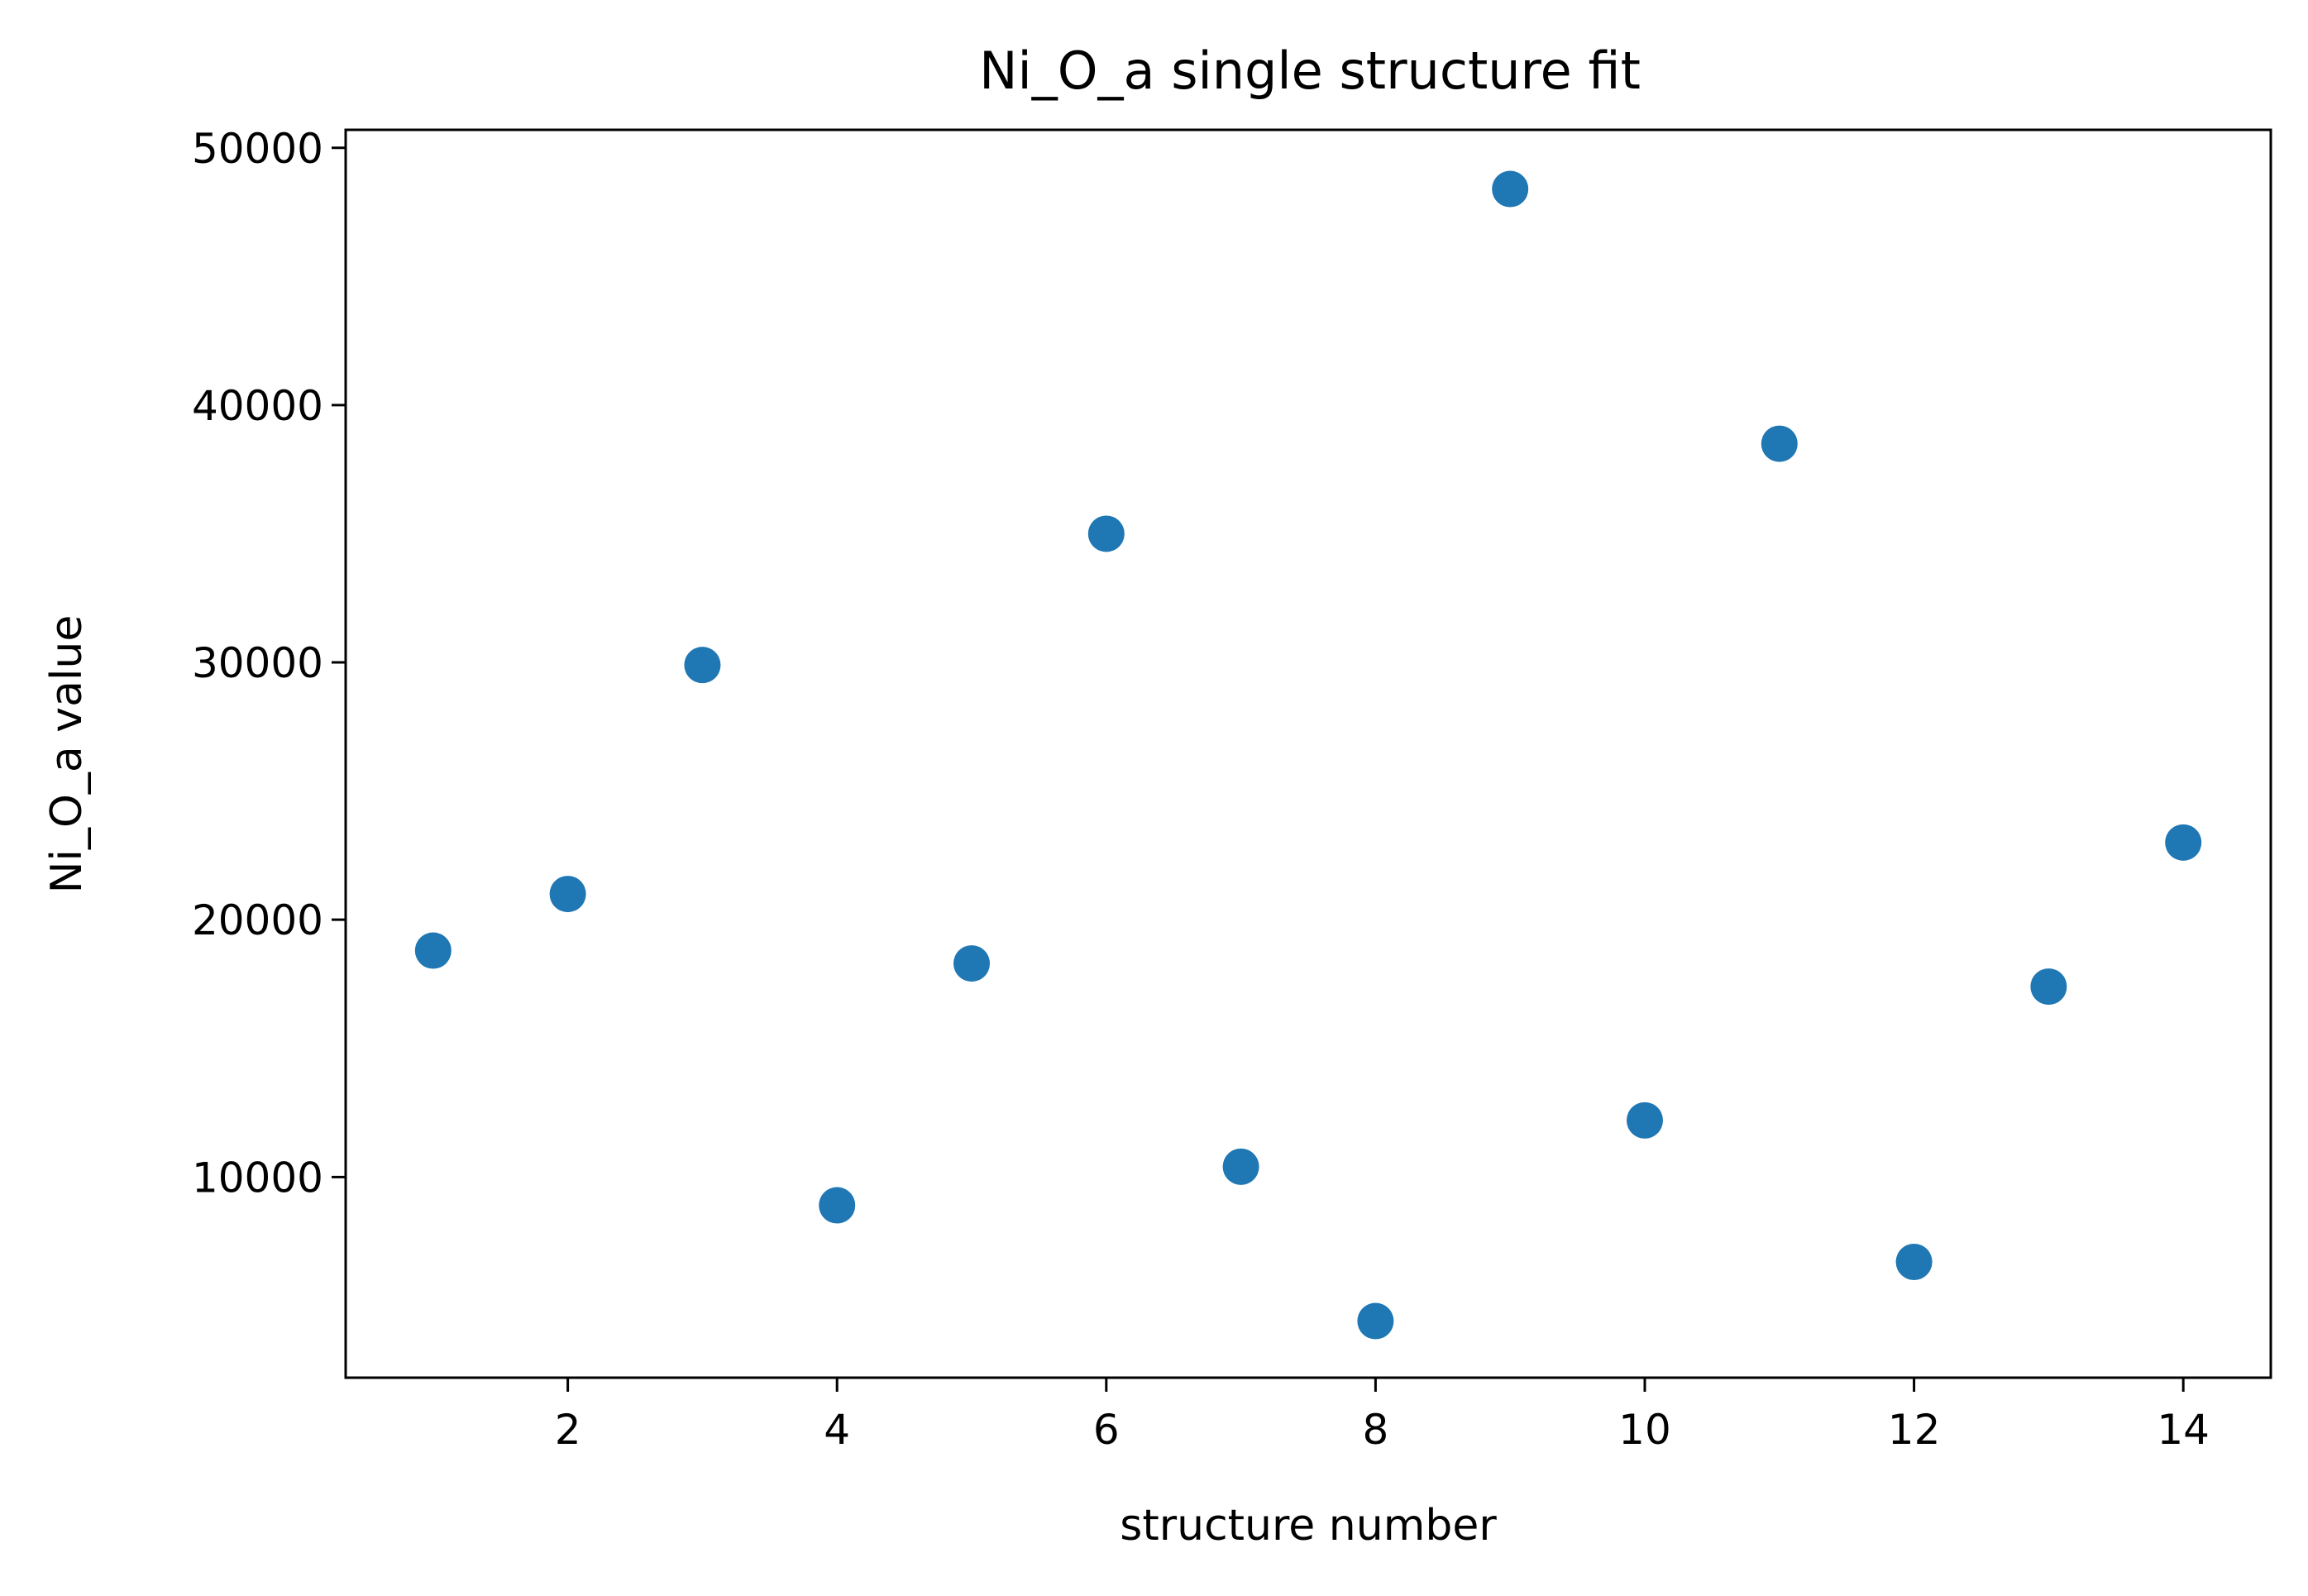  What do you see at coordinates (67, 754) in the screenshot?
I see `y-axis-label: Ni_O_a value` at bounding box center [67, 754].